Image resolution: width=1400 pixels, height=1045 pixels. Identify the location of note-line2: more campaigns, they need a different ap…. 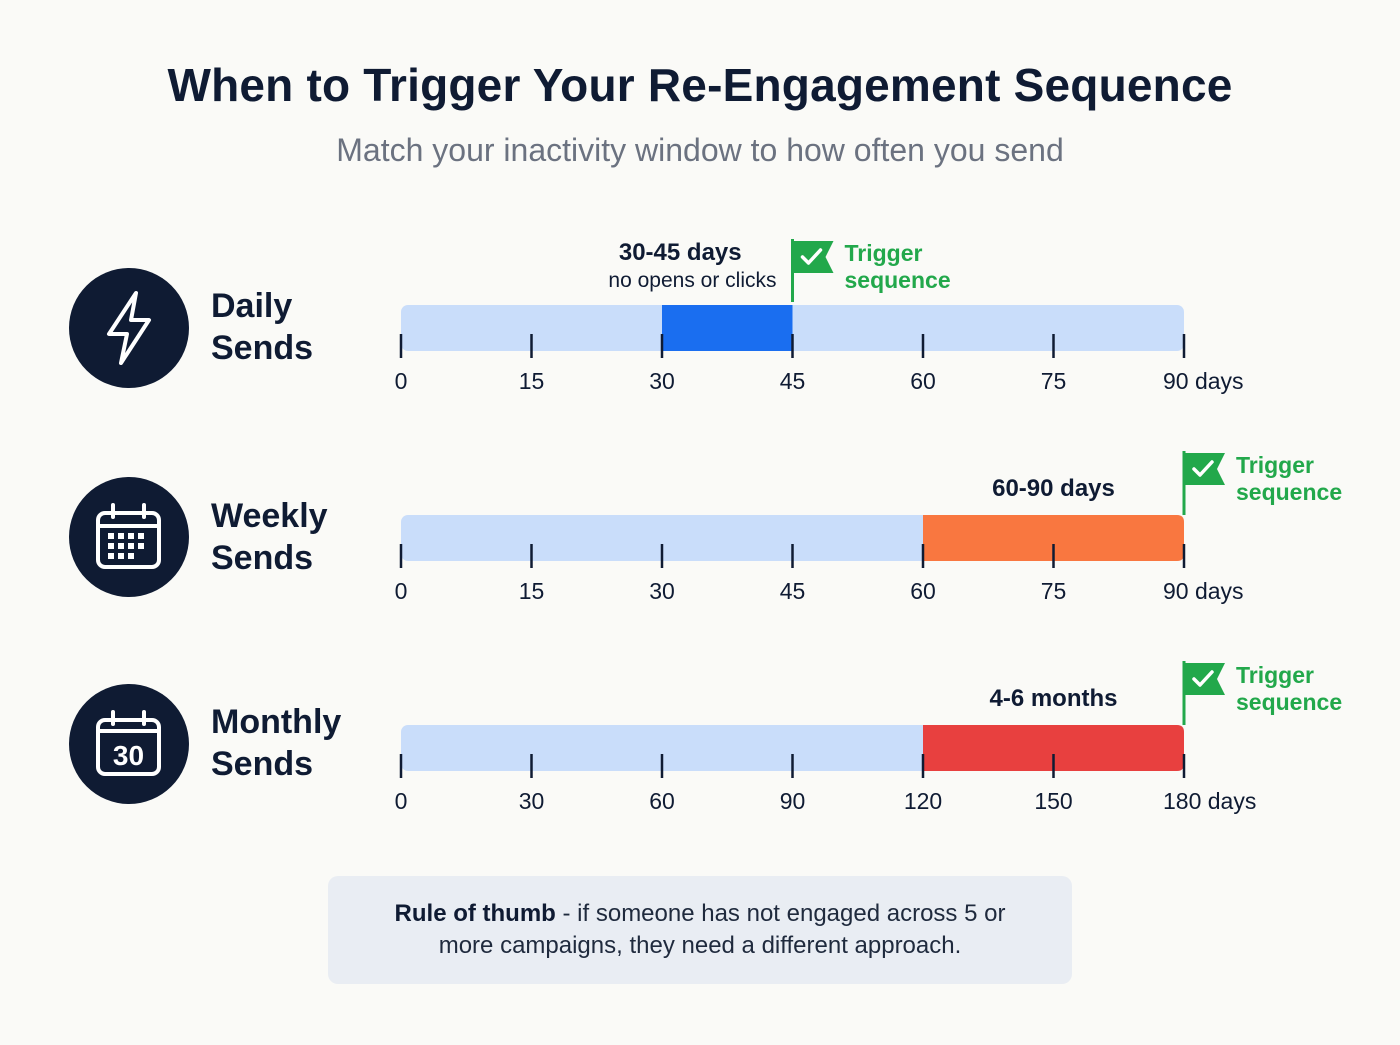
(700, 945).